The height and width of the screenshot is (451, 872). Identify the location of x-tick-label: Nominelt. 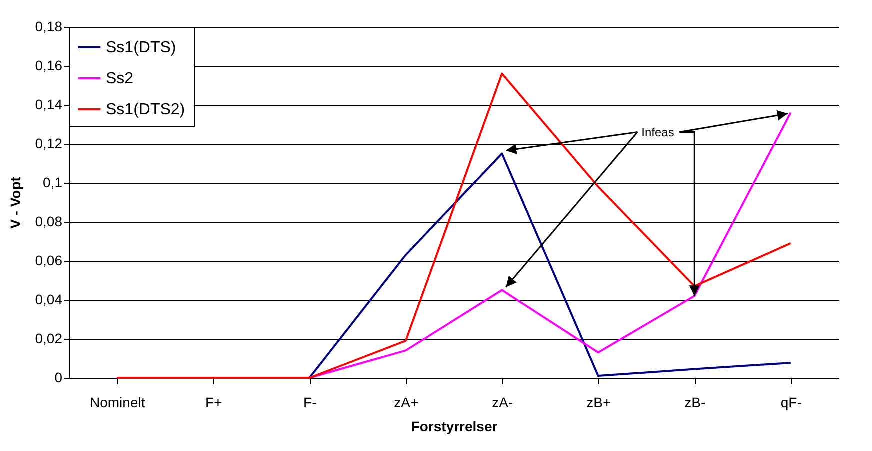
(118, 402).